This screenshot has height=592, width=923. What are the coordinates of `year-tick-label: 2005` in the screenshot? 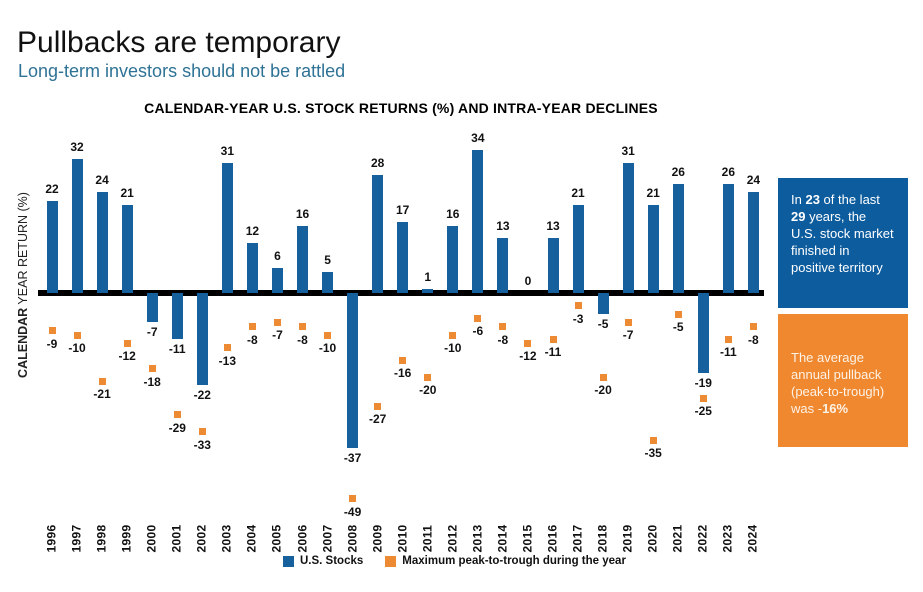 It's located at (276, 538).